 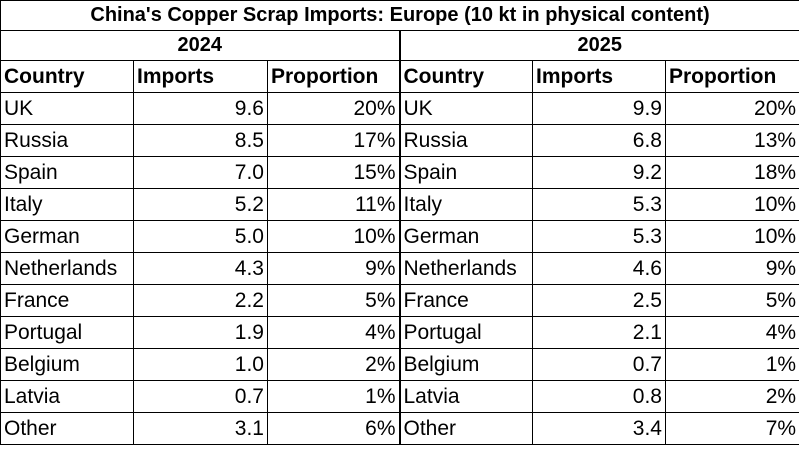 What do you see at coordinates (200, 140) in the screenshot?
I see `value-cell: 8.5` at bounding box center [200, 140].